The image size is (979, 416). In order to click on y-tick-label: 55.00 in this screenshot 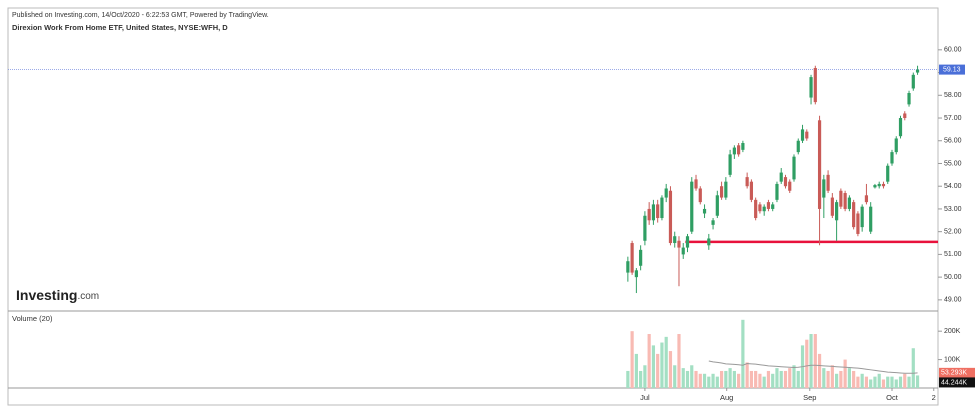, I will do `click(953, 163)`.